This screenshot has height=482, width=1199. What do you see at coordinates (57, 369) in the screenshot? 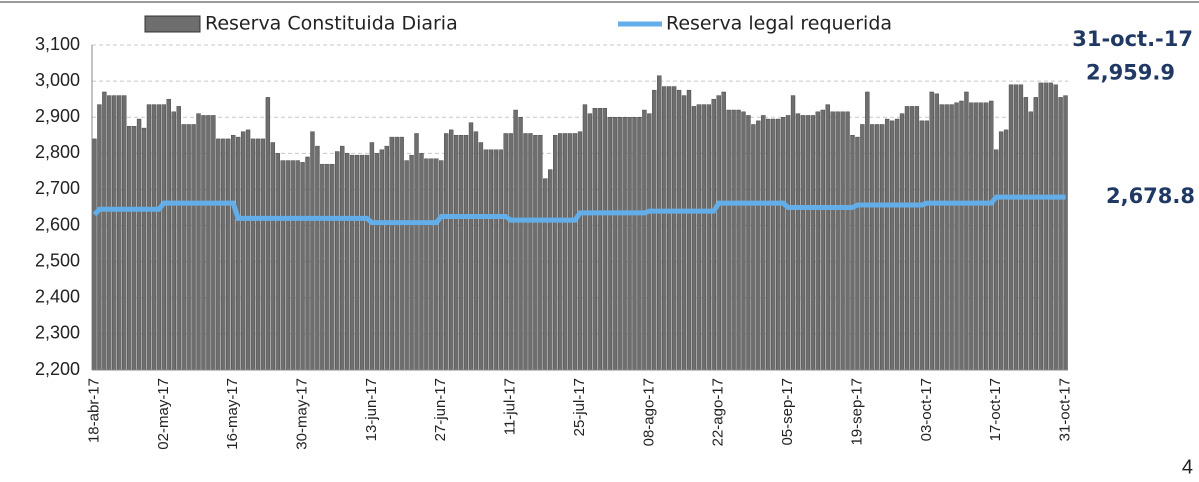
I see `y-tick-label: 2,200` at bounding box center [57, 369].